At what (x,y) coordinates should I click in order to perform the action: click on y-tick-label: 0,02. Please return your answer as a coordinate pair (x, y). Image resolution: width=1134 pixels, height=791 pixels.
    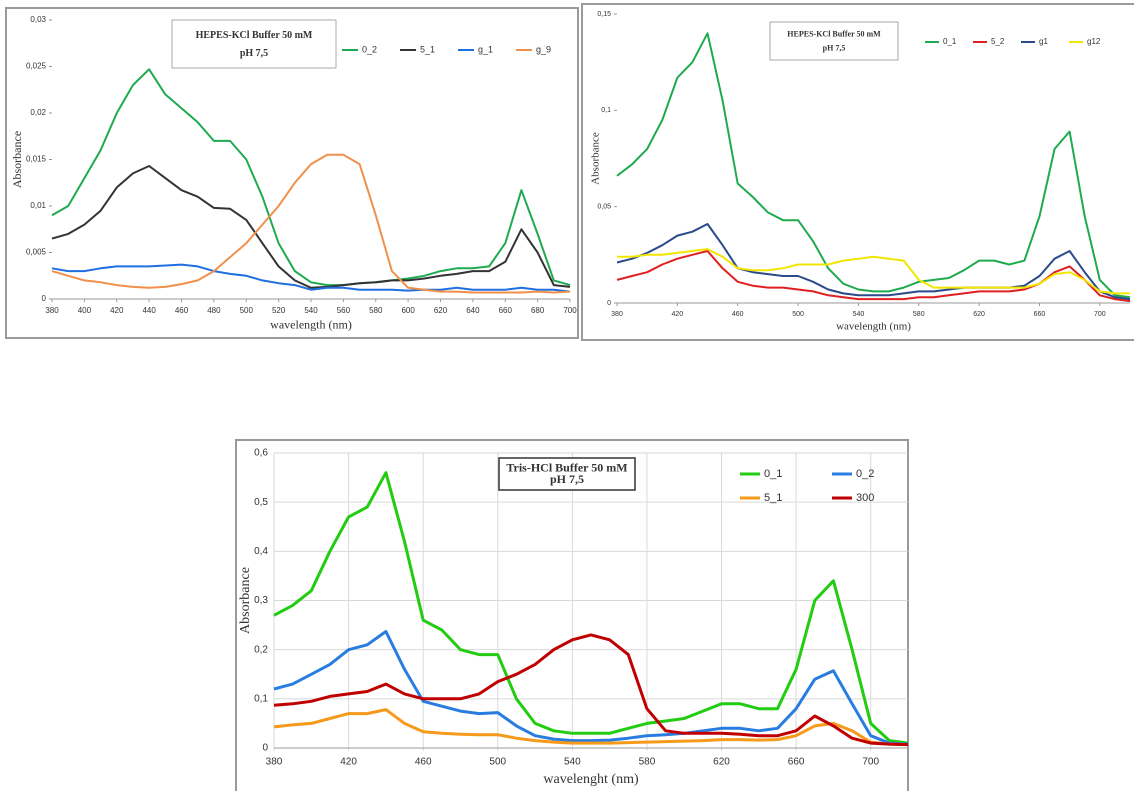
    Looking at the image, I should click on (38, 112).